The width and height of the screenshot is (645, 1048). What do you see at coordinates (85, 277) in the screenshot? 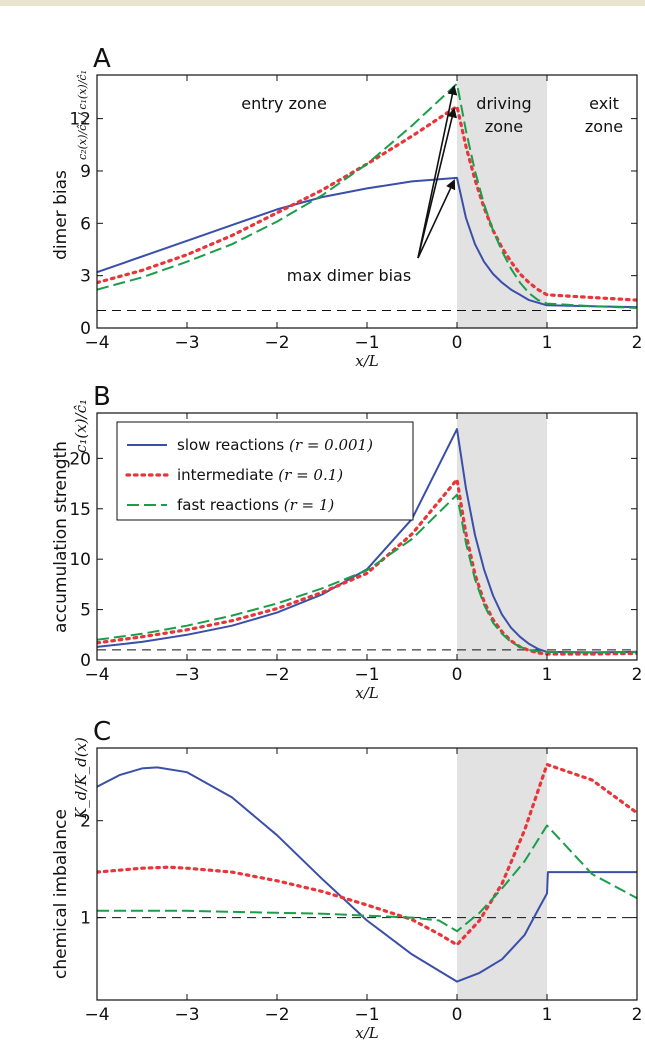
I see `y-tick-label: 3` at bounding box center [85, 277].